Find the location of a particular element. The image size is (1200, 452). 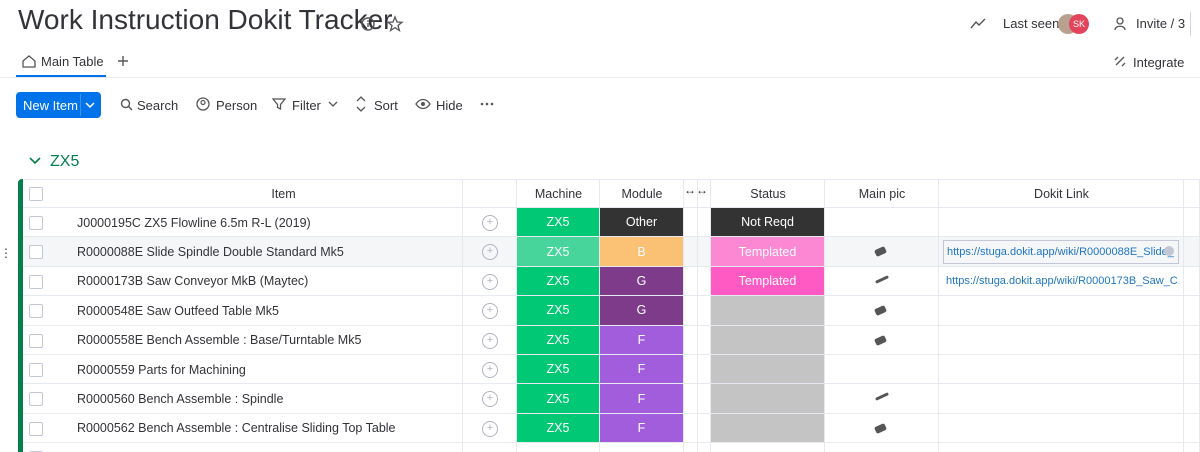

dropdown-icon is located at coordinates (90, 105).